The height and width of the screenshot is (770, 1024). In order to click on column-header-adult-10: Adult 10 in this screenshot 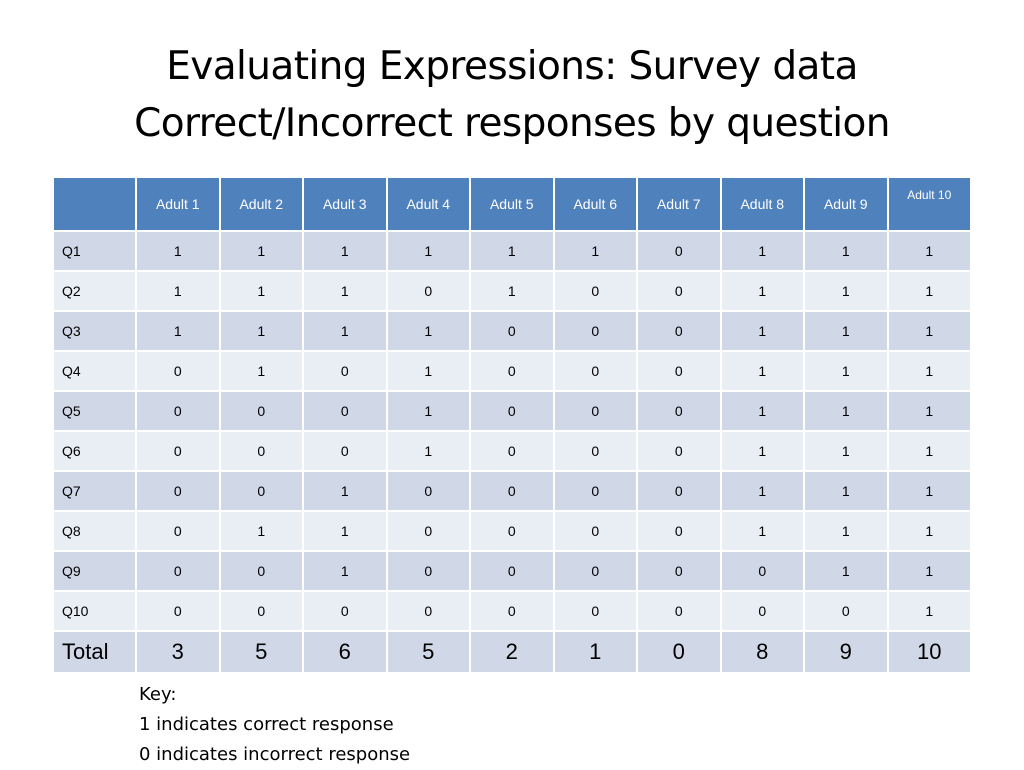, I will do `click(929, 204)`.